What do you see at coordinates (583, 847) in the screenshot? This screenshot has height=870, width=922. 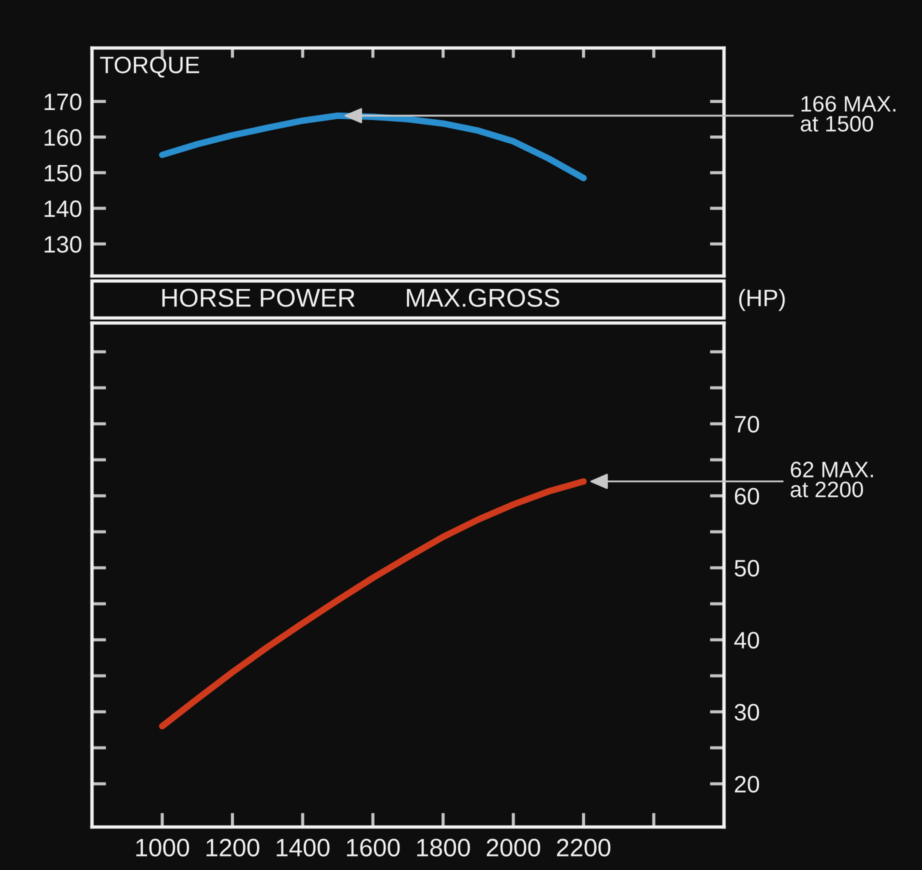 I see `x-tick-label: 2200` at bounding box center [583, 847].